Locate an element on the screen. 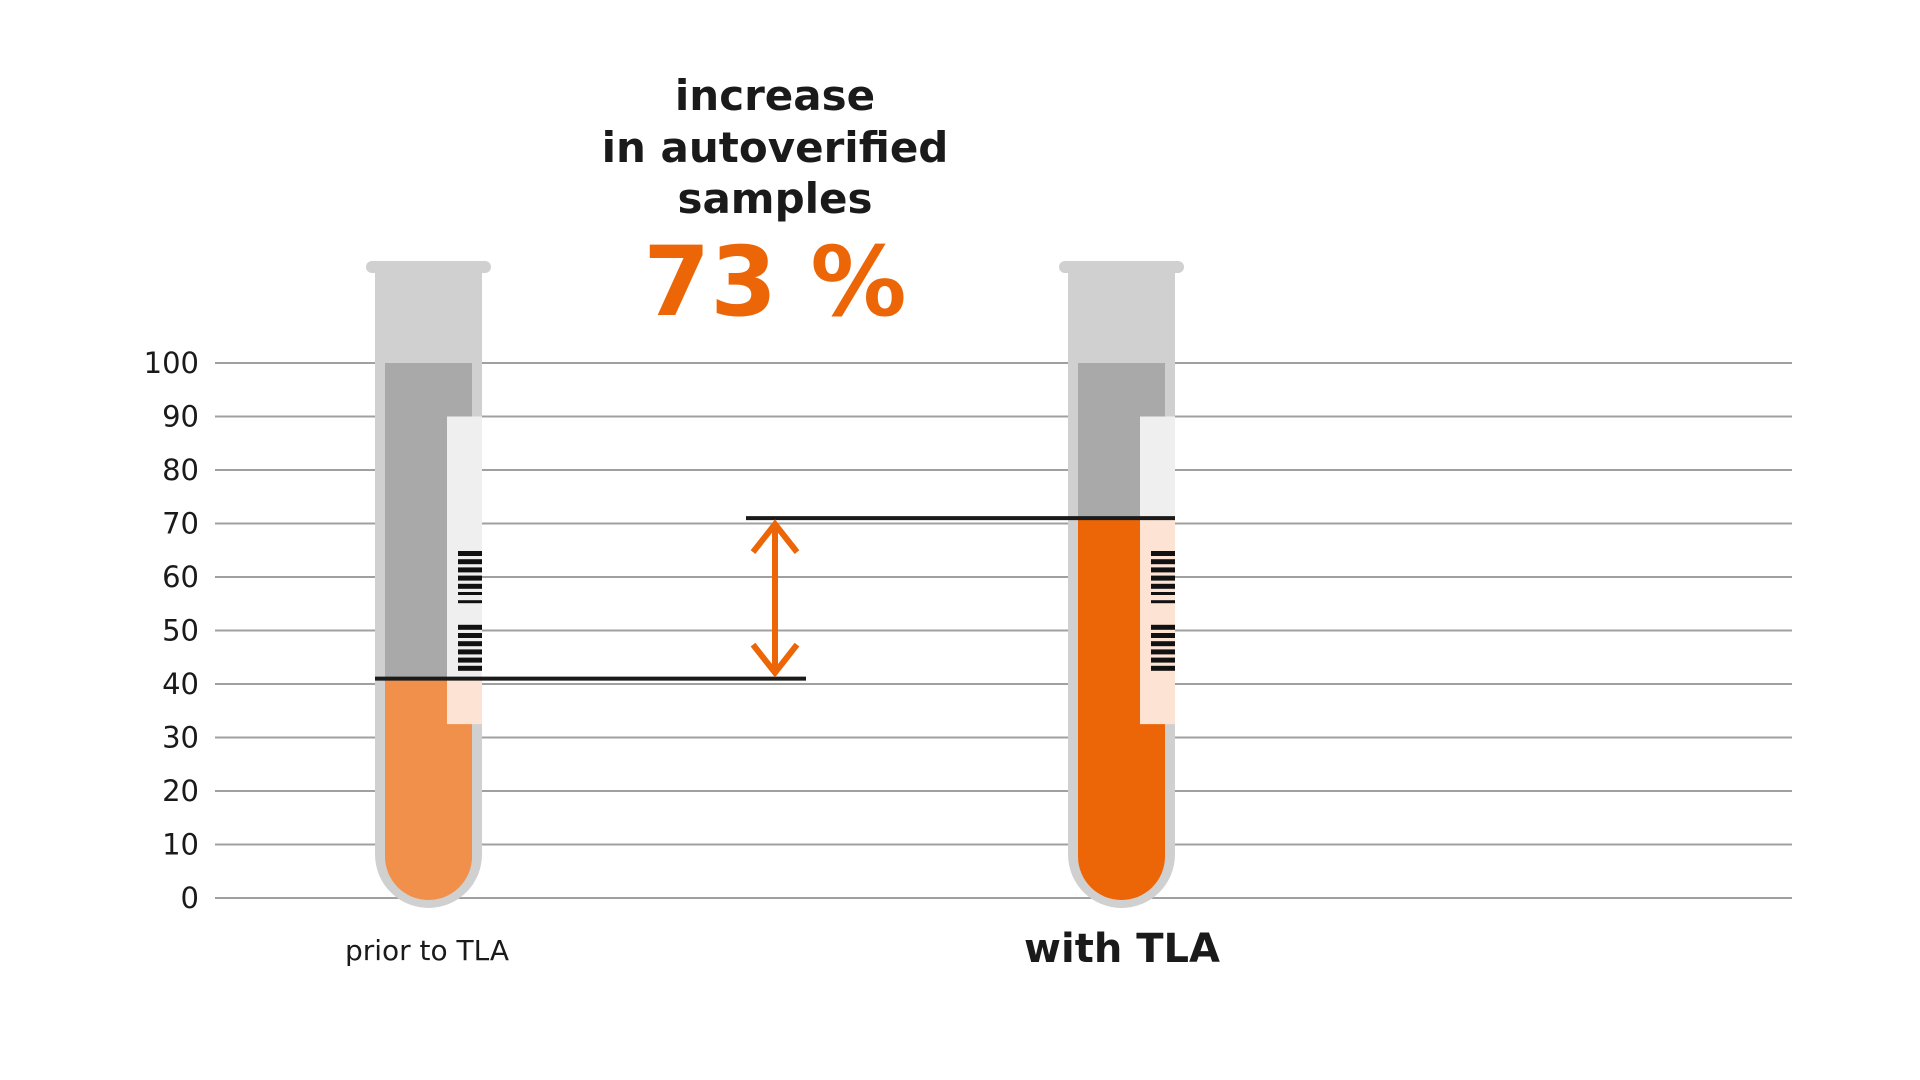 The image size is (1920, 1080). y-tick-label: 70 is located at coordinates (180, 524).